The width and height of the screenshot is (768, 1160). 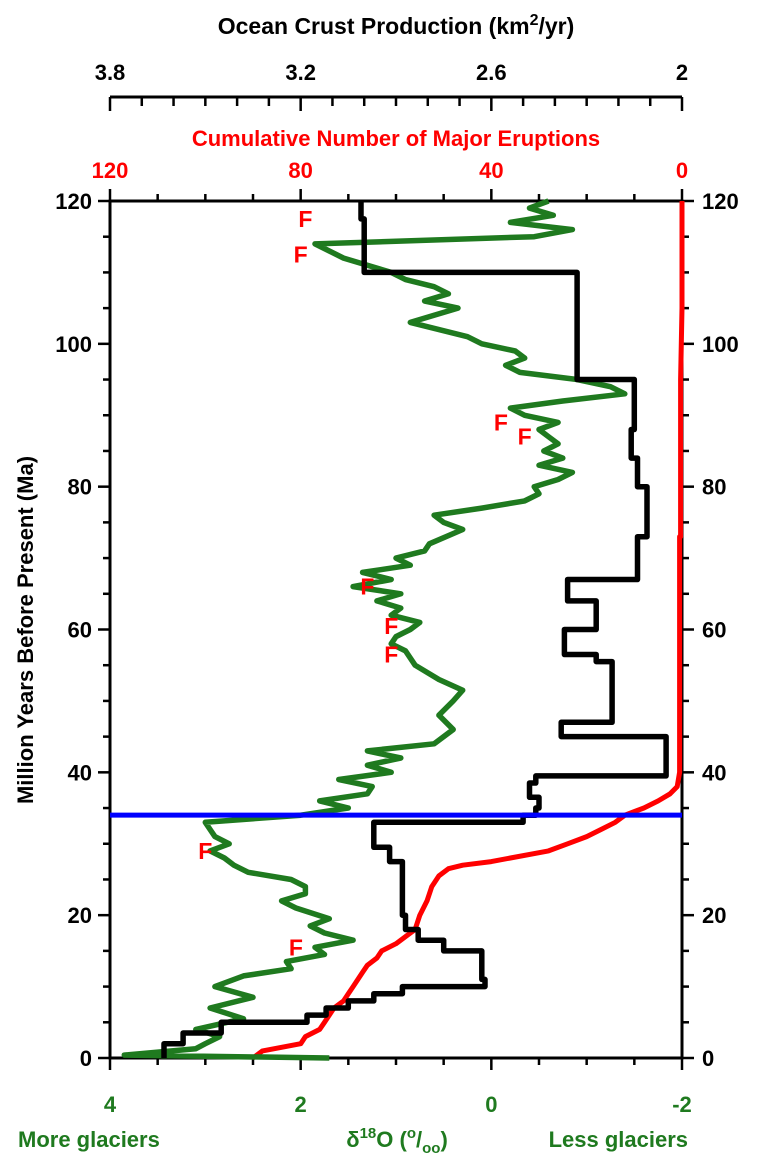 I want to click on d18o-main: O (, so click(x=391, y=1139).